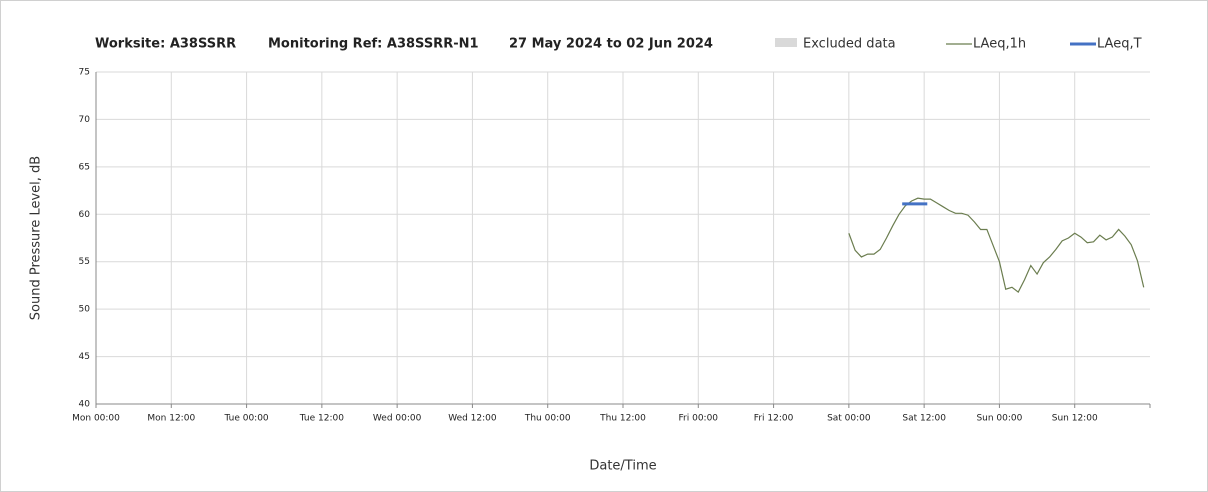 The height and width of the screenshot is (492, 1208). What do you see at coordinates (321, 419) in the screenshot?
I see `x-tick-label: Tue 12:00` at bounding box center [321, 419].